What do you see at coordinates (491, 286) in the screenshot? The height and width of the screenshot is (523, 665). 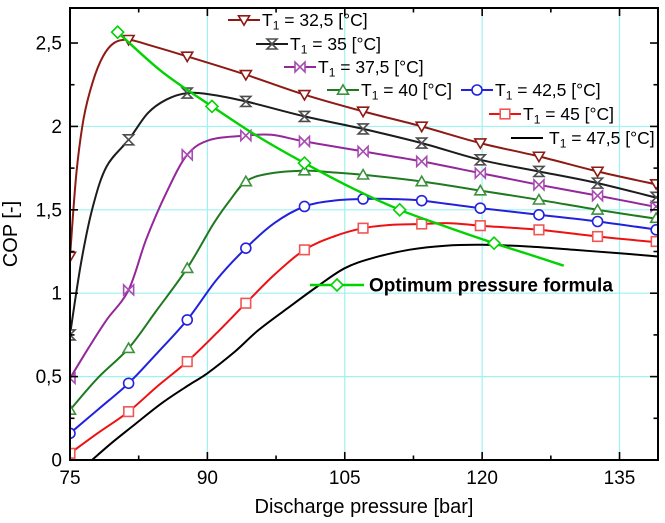 I see `legend-label-optimum: Optimum pressure formula` at bounding box center [491, 286].